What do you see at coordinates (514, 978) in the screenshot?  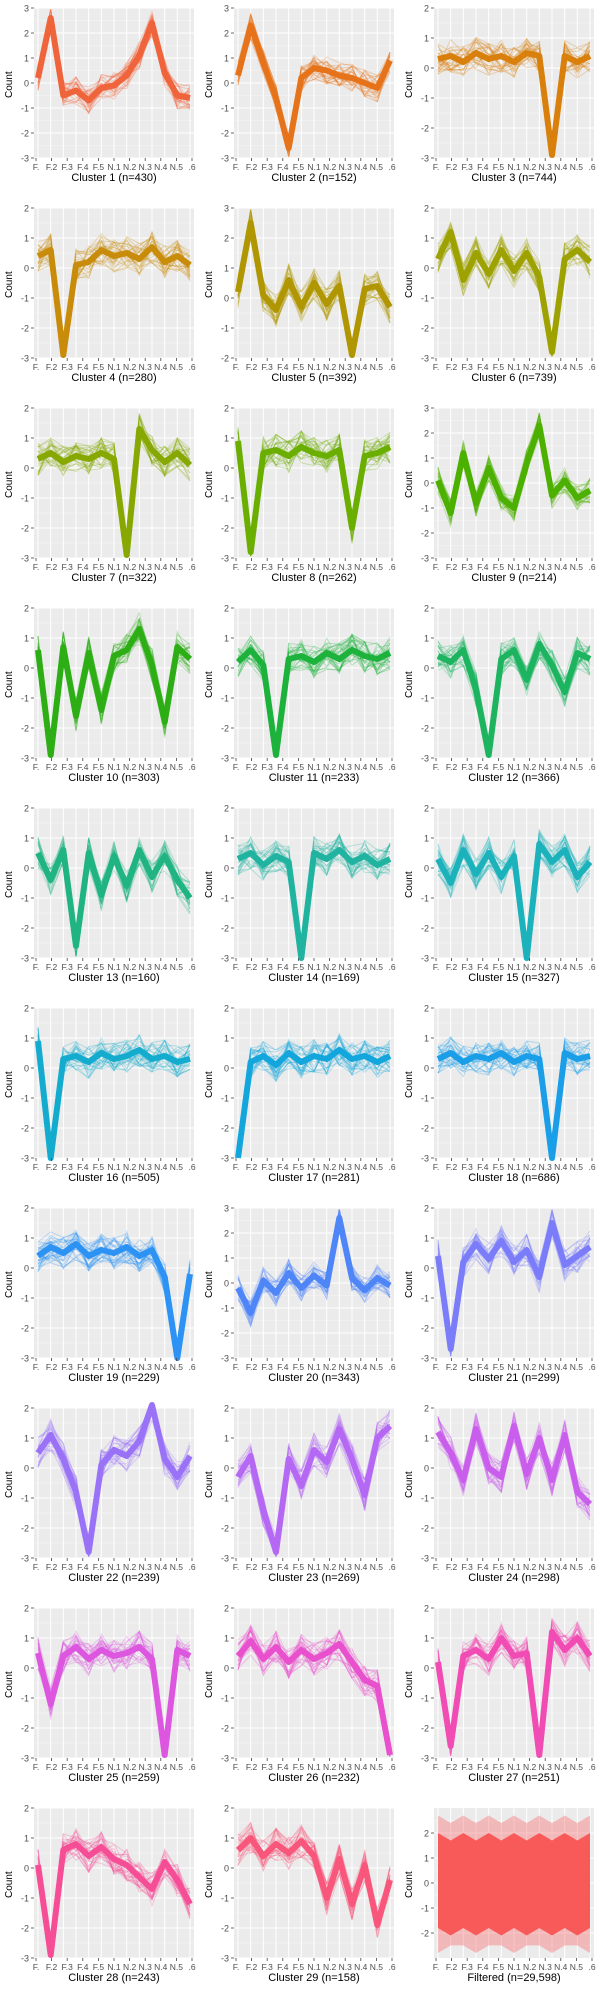 I see `cluster-title: Cluster 15 (n=327)` at bounding box center [514, 978].